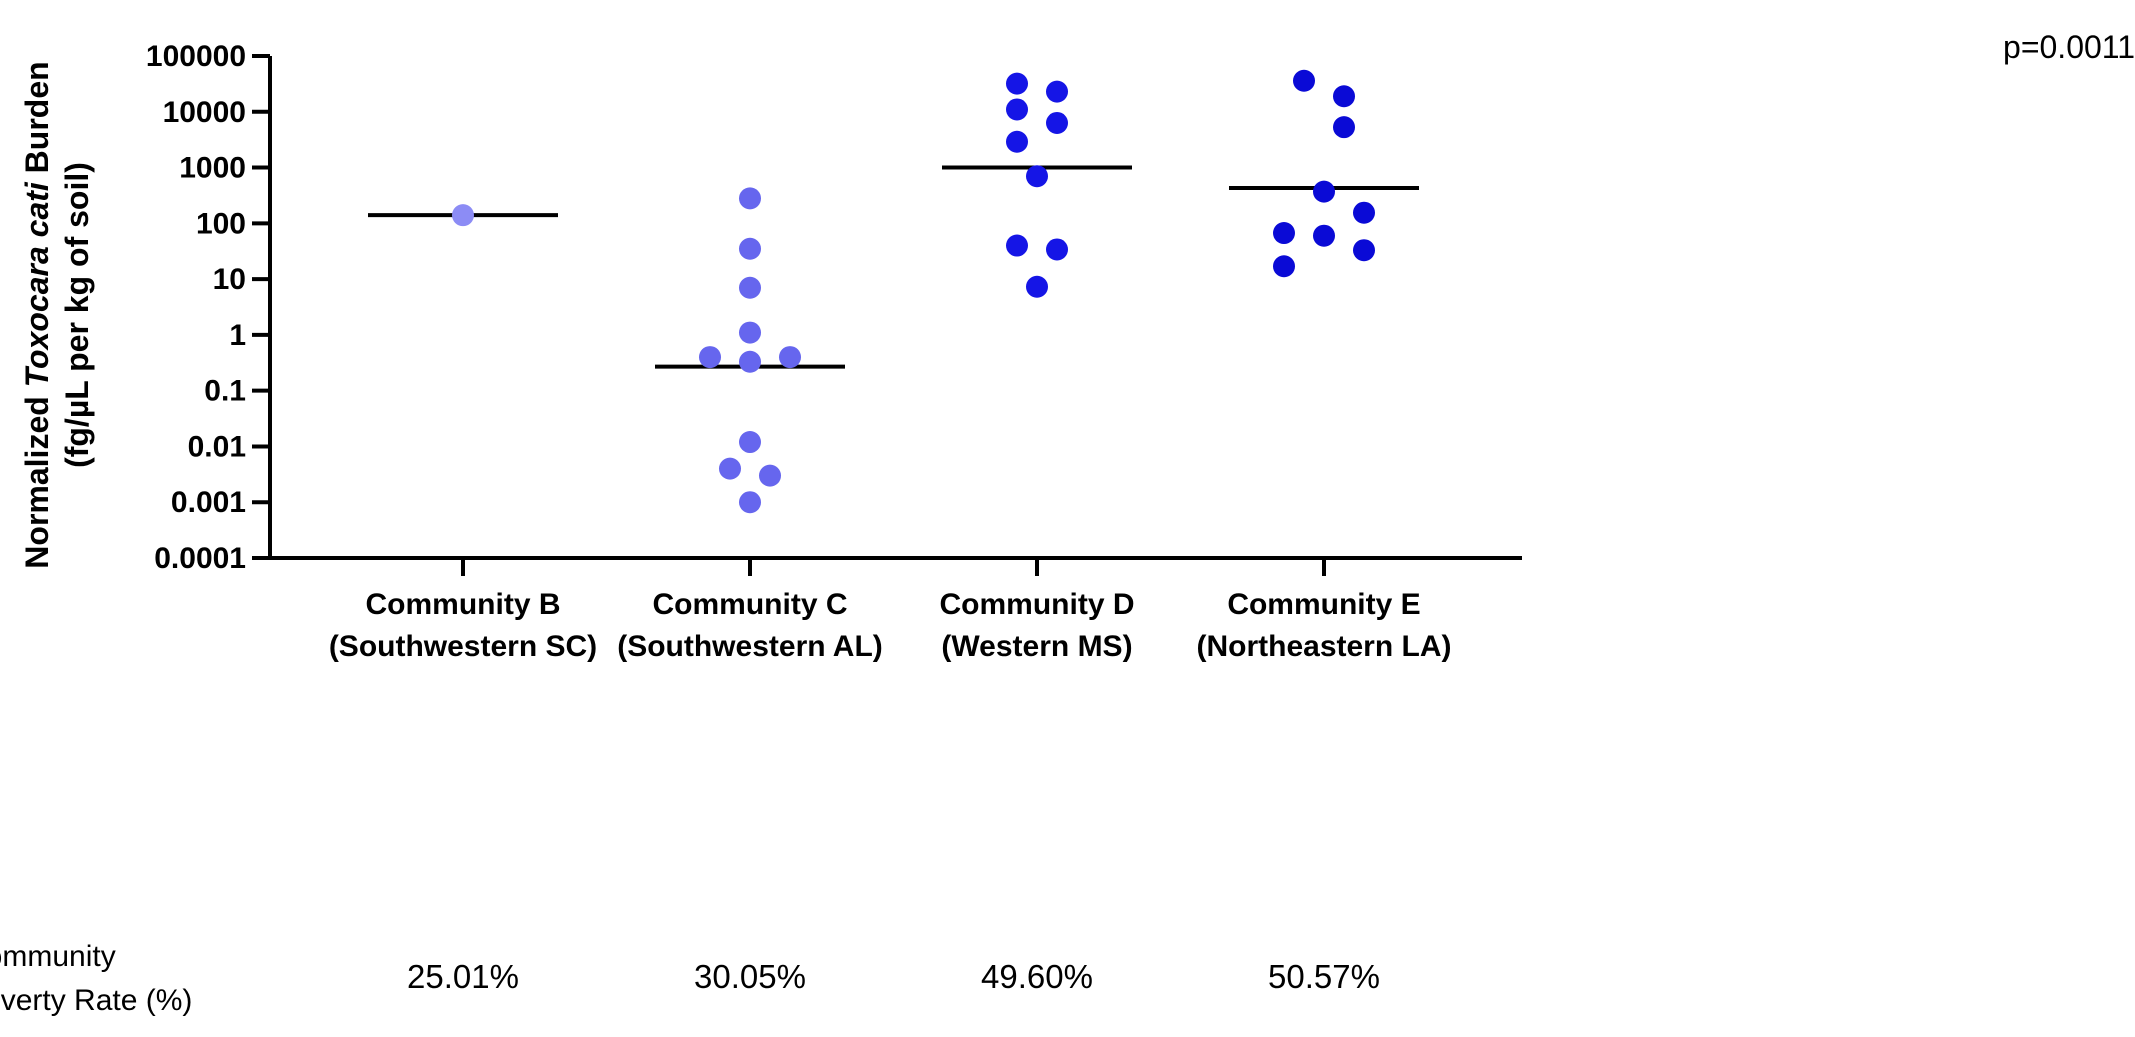 This screenshot has height=1037, width=2135. What do you see at coordinates (750, 604) in the screenshot?
I see `category-label: Community C` at bounding box center [750, 604].